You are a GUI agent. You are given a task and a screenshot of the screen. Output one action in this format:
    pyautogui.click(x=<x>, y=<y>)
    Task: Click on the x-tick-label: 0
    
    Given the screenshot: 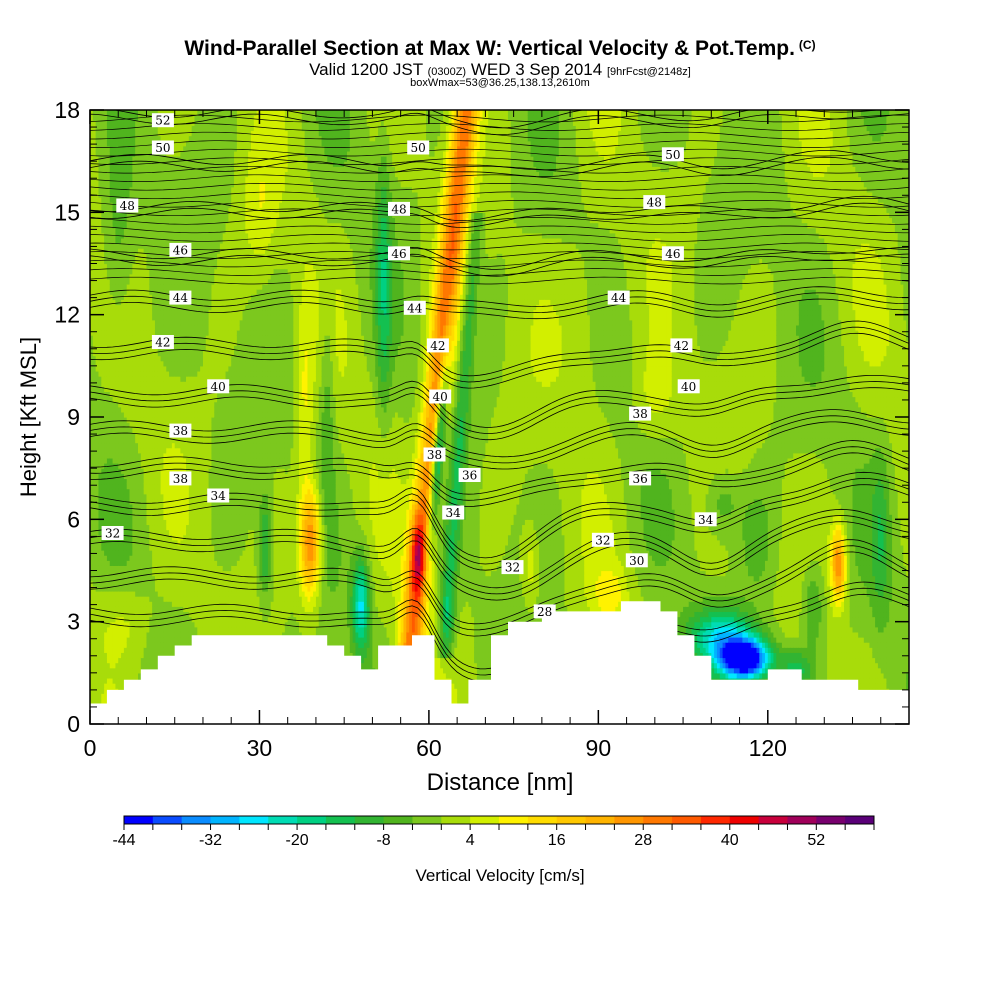 What is the action you would take?
    pyautogui.click(x=90, y=748)
    